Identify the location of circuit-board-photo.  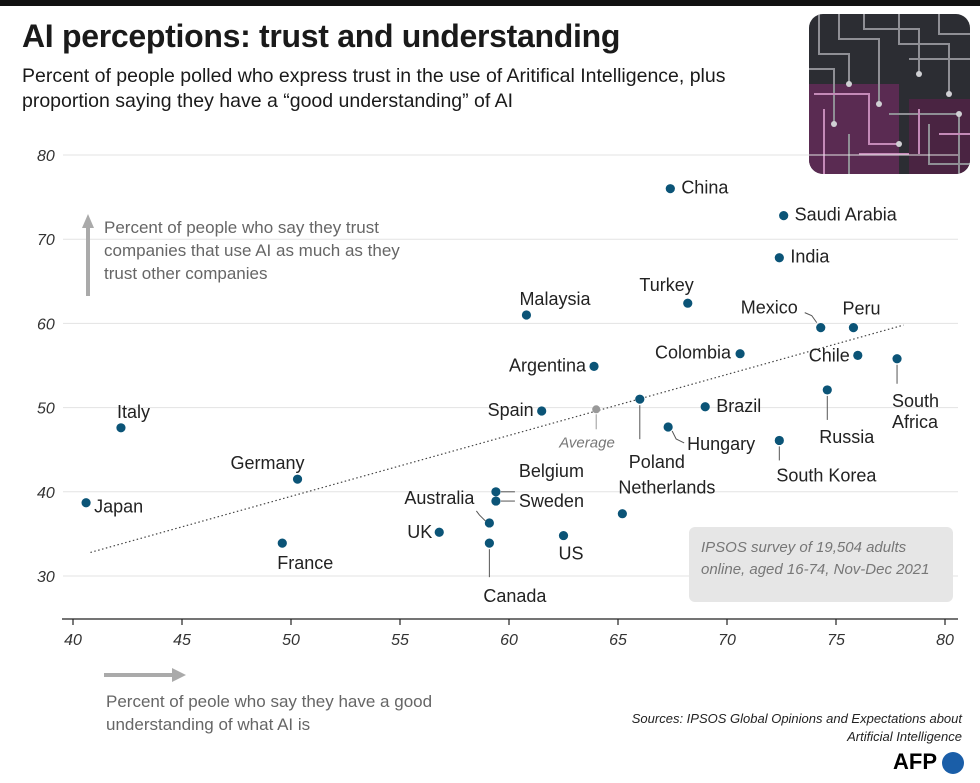
(889, 94).